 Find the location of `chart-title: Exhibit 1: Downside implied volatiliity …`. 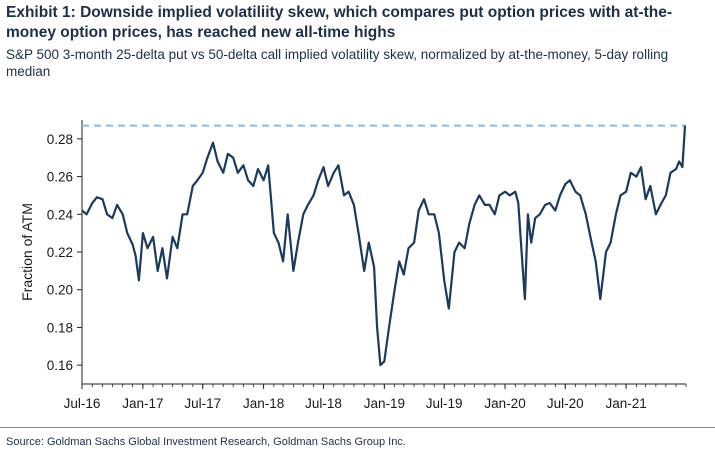

chart-title: Exhibit 1: Downside implied volatiliity … is located at coordinates (339, 22).